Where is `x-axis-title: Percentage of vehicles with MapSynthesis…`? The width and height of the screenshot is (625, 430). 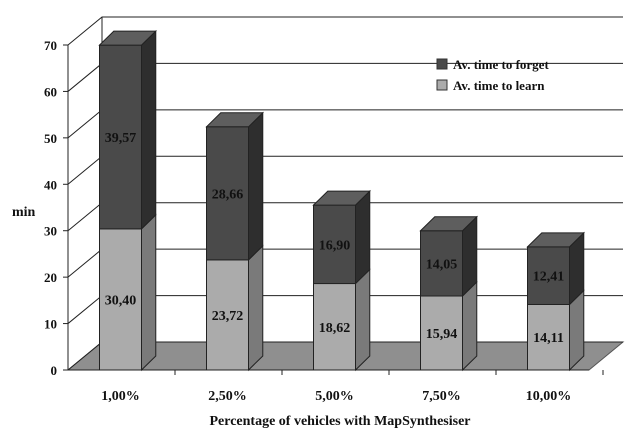
x-axis-title: Percentage of vehicles with MapSynthesis… is located at coordinates (339, 421).